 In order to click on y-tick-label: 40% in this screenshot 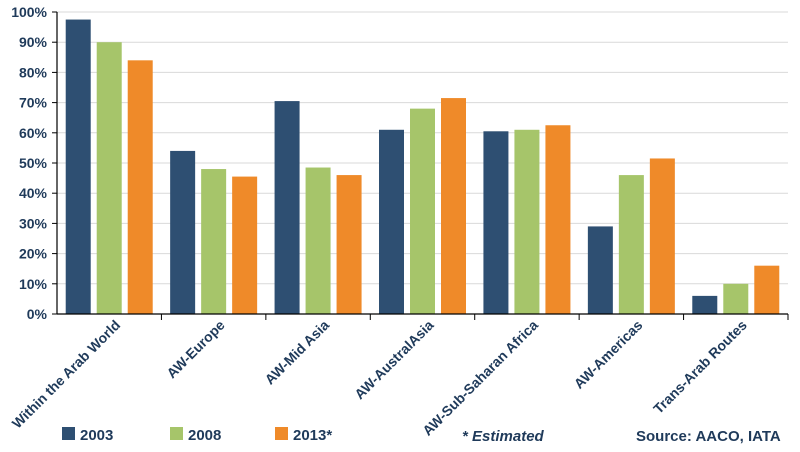, I will do `click(33, 193)`.